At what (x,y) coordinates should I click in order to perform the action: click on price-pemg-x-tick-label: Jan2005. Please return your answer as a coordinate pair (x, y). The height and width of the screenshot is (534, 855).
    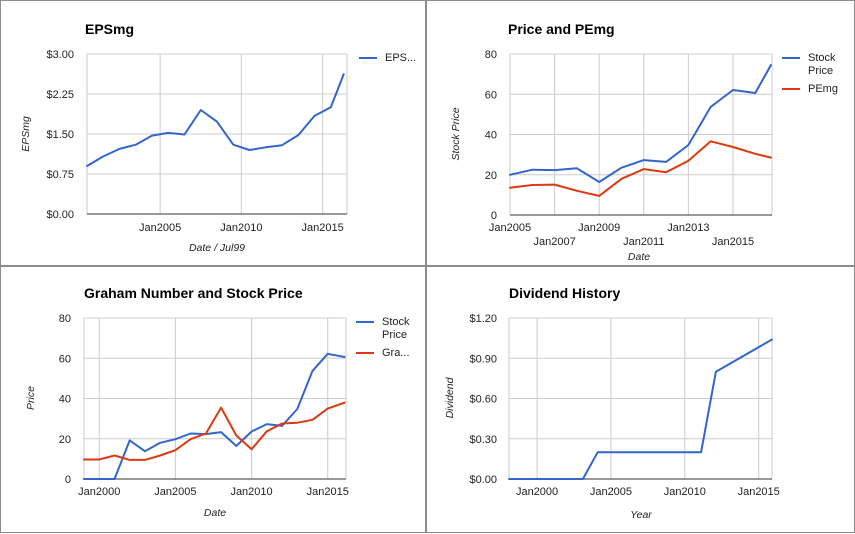
    Looking at the image, I should click on (510, 228).